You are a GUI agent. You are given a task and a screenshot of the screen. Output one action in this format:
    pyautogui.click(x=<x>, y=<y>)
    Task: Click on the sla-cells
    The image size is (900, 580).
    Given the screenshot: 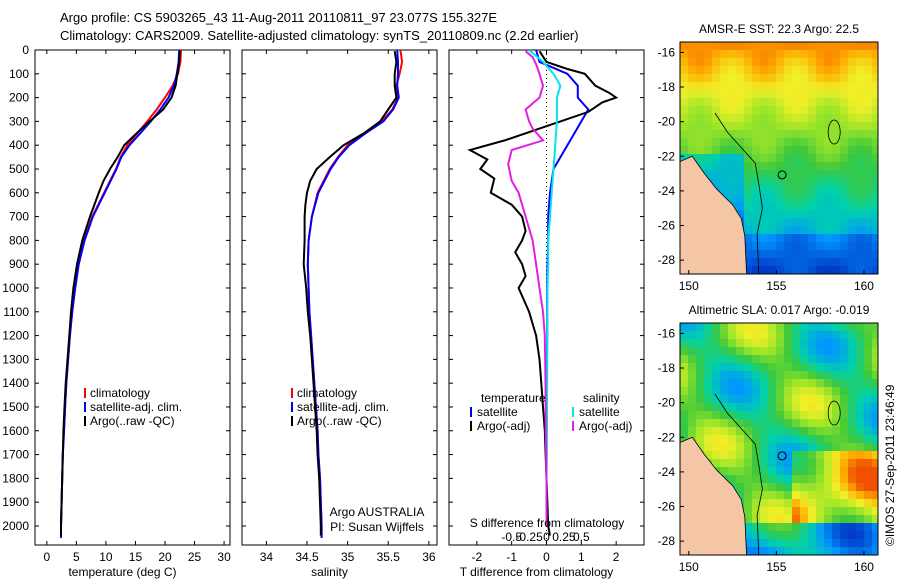 What is the action you would take?
    pyautogui.click(x=779, y=439)
    